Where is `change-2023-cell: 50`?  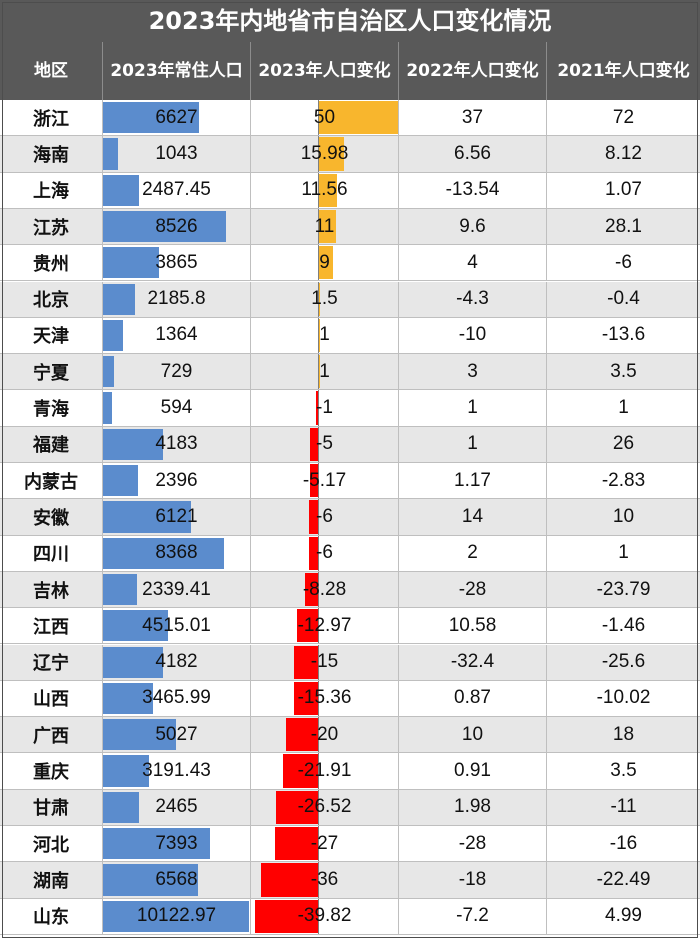 change-2023-cell: 50 is located at coordinates (325, 118).